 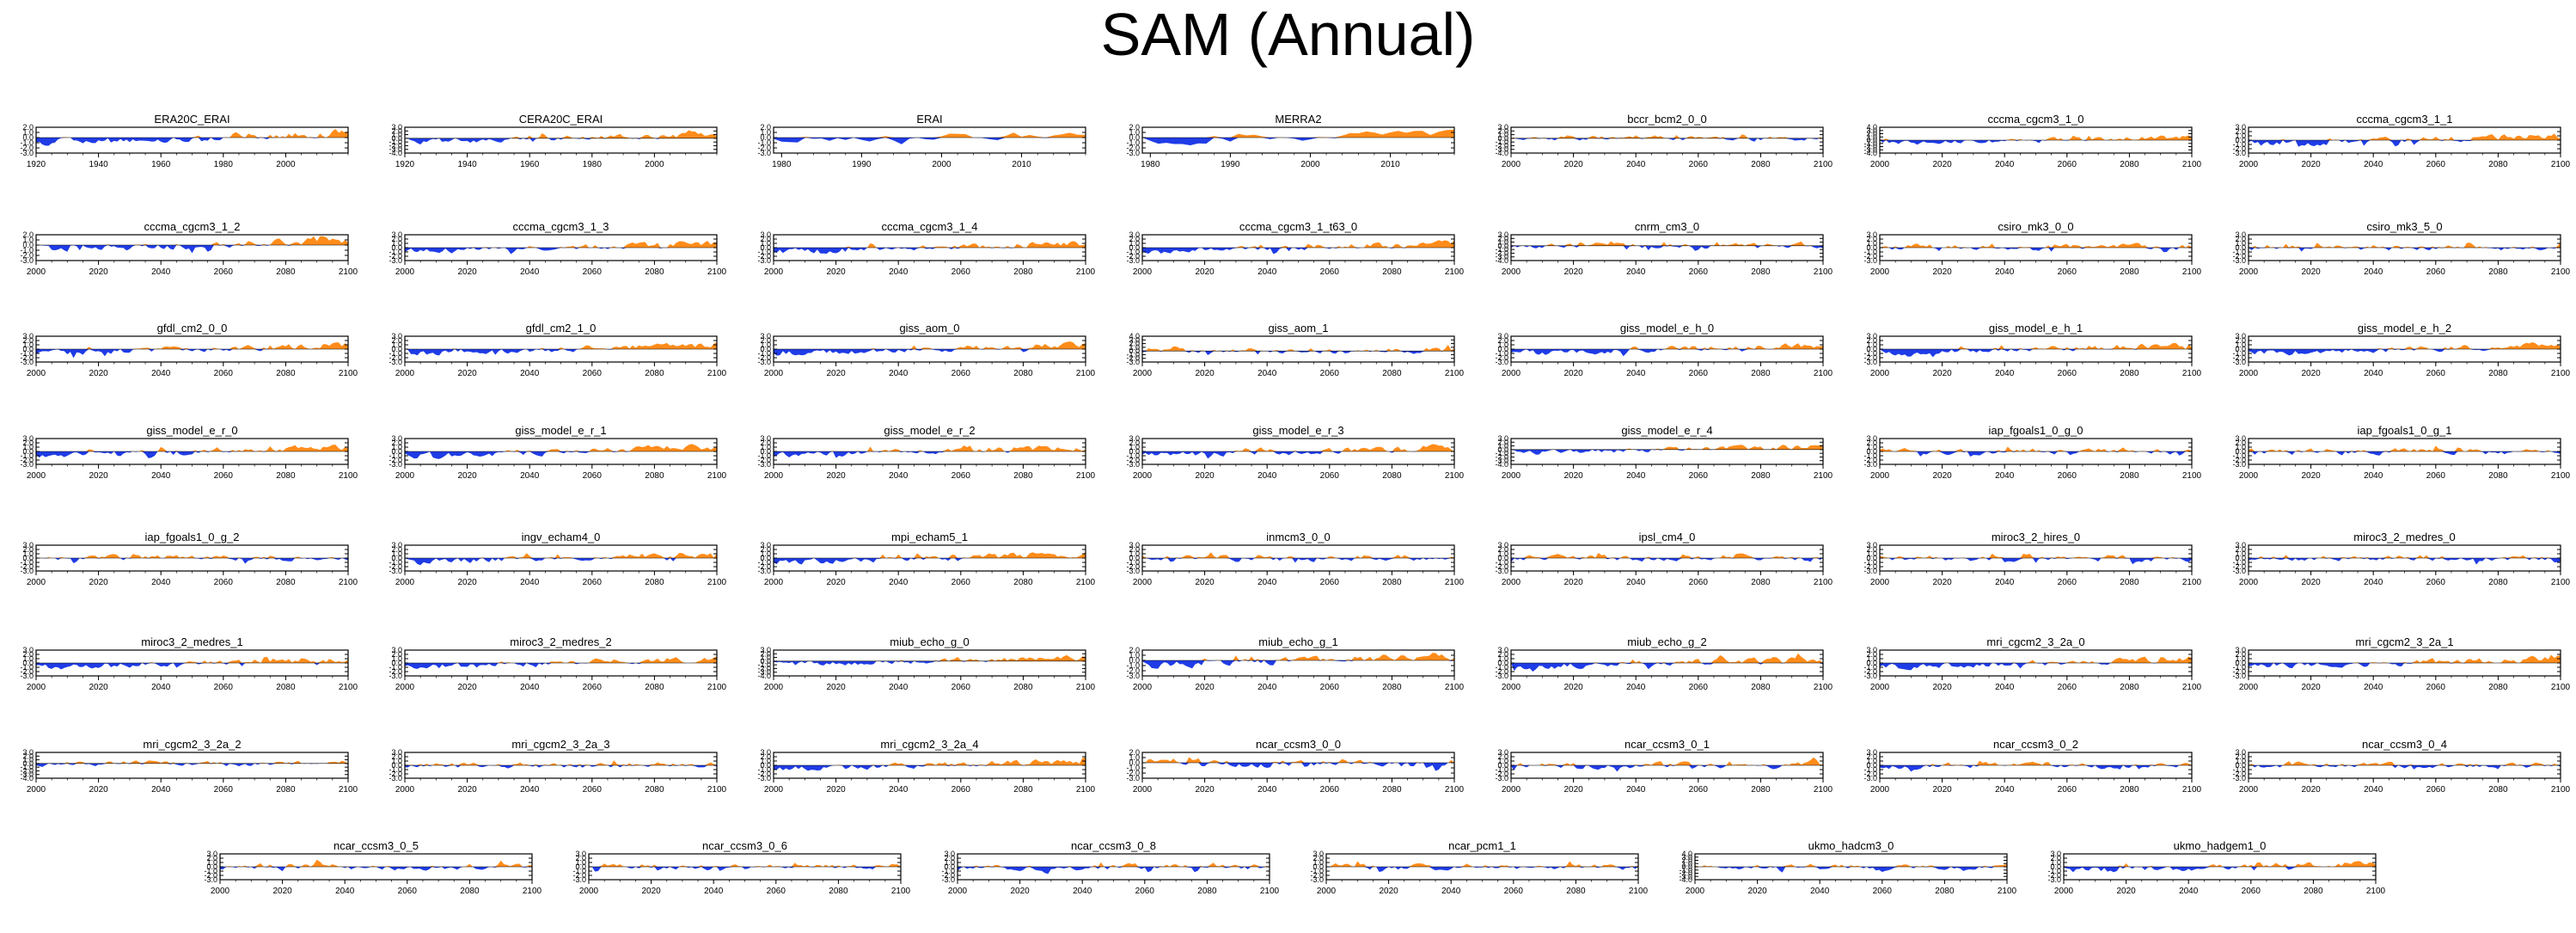 What do you see at coordinates (2404, 642) in the screenshot?
I see `panel-title: mri_cgcm2_3_2a_1` at bounding box center [2404, 642].